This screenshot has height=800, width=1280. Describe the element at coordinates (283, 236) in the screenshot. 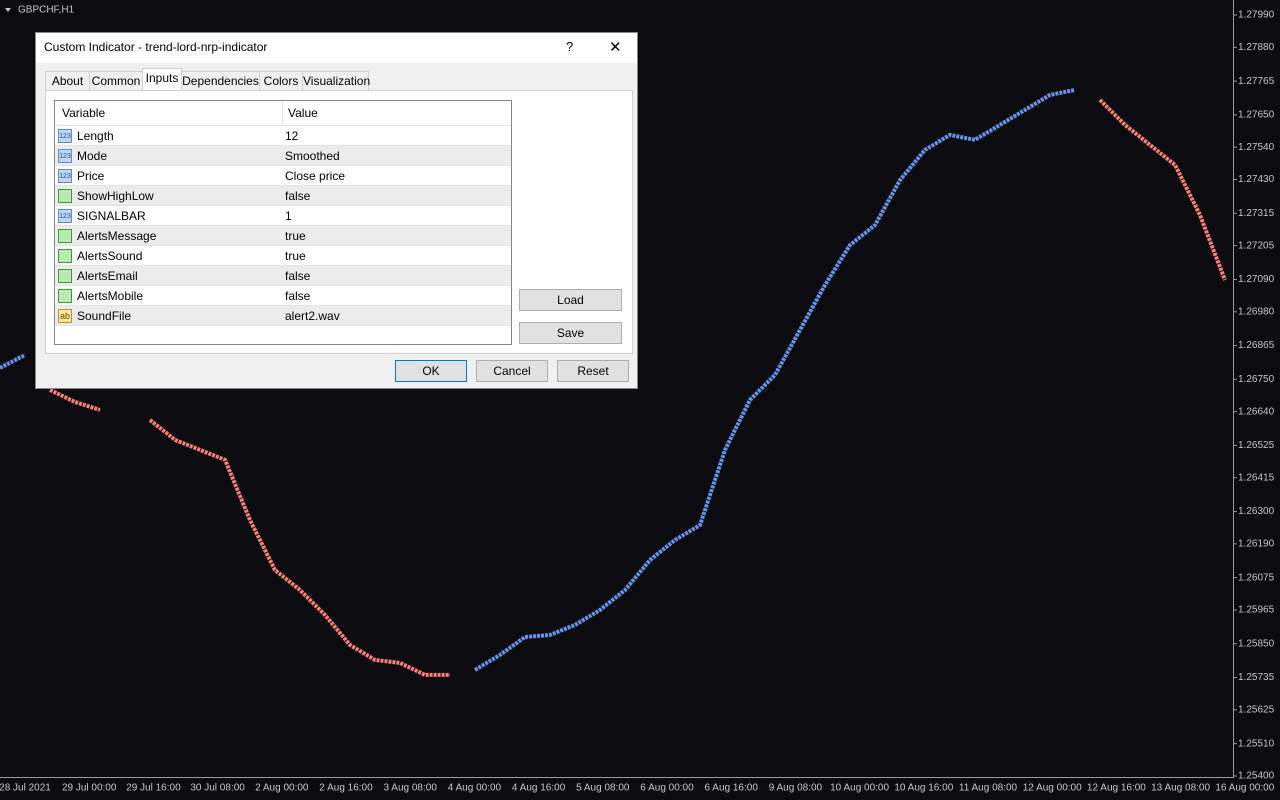

I see `table-row: AlertsMessage true` at that location.